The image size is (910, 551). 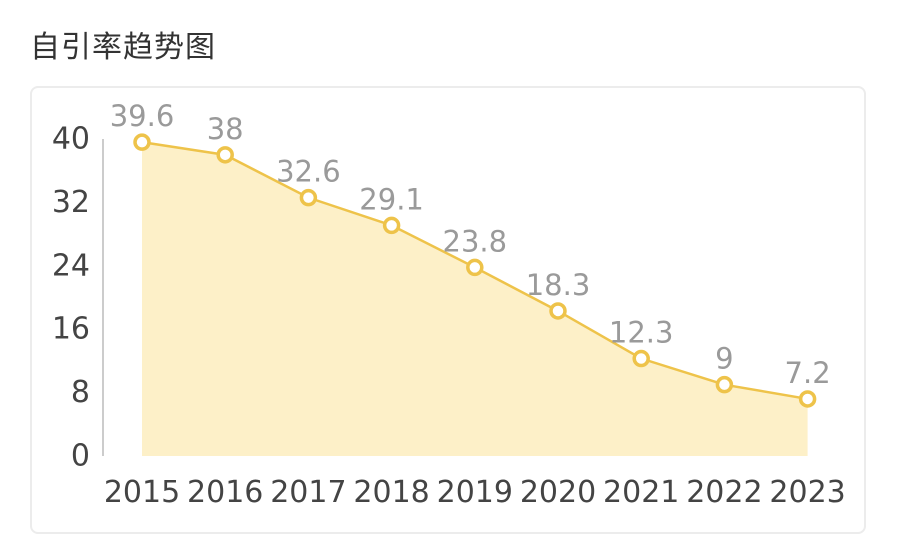 What do you see at coordinates (391, 199) in the screenshot?
I see `data-label: 29.1` at bounding box center [391, 199].